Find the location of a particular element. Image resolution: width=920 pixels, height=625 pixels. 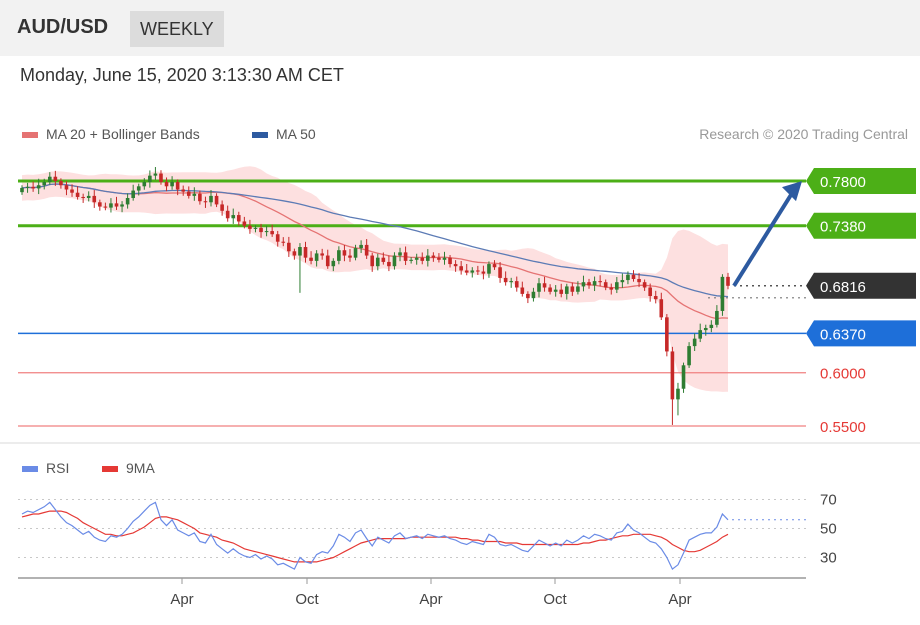

rsi-tick-label: 30 is located at coordinates (828, 558).